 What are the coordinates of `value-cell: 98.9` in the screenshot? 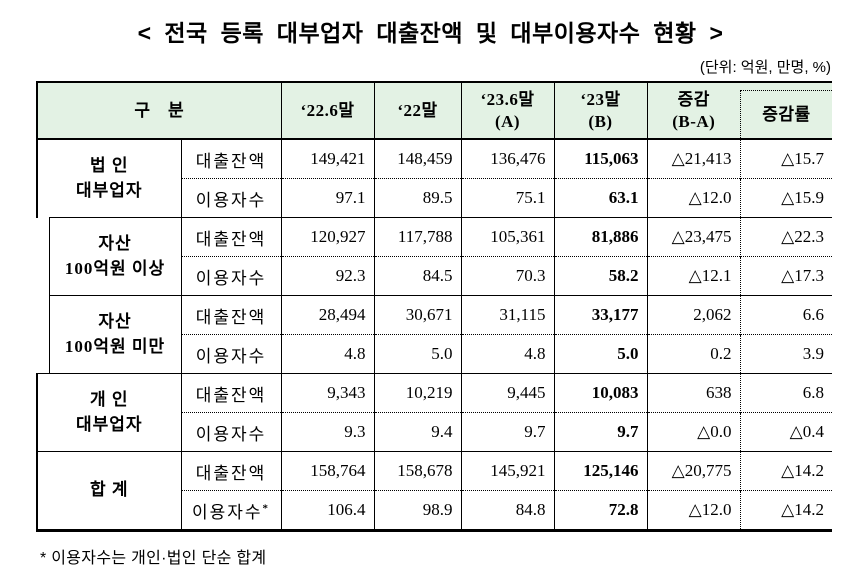 It's located at (417, 511).